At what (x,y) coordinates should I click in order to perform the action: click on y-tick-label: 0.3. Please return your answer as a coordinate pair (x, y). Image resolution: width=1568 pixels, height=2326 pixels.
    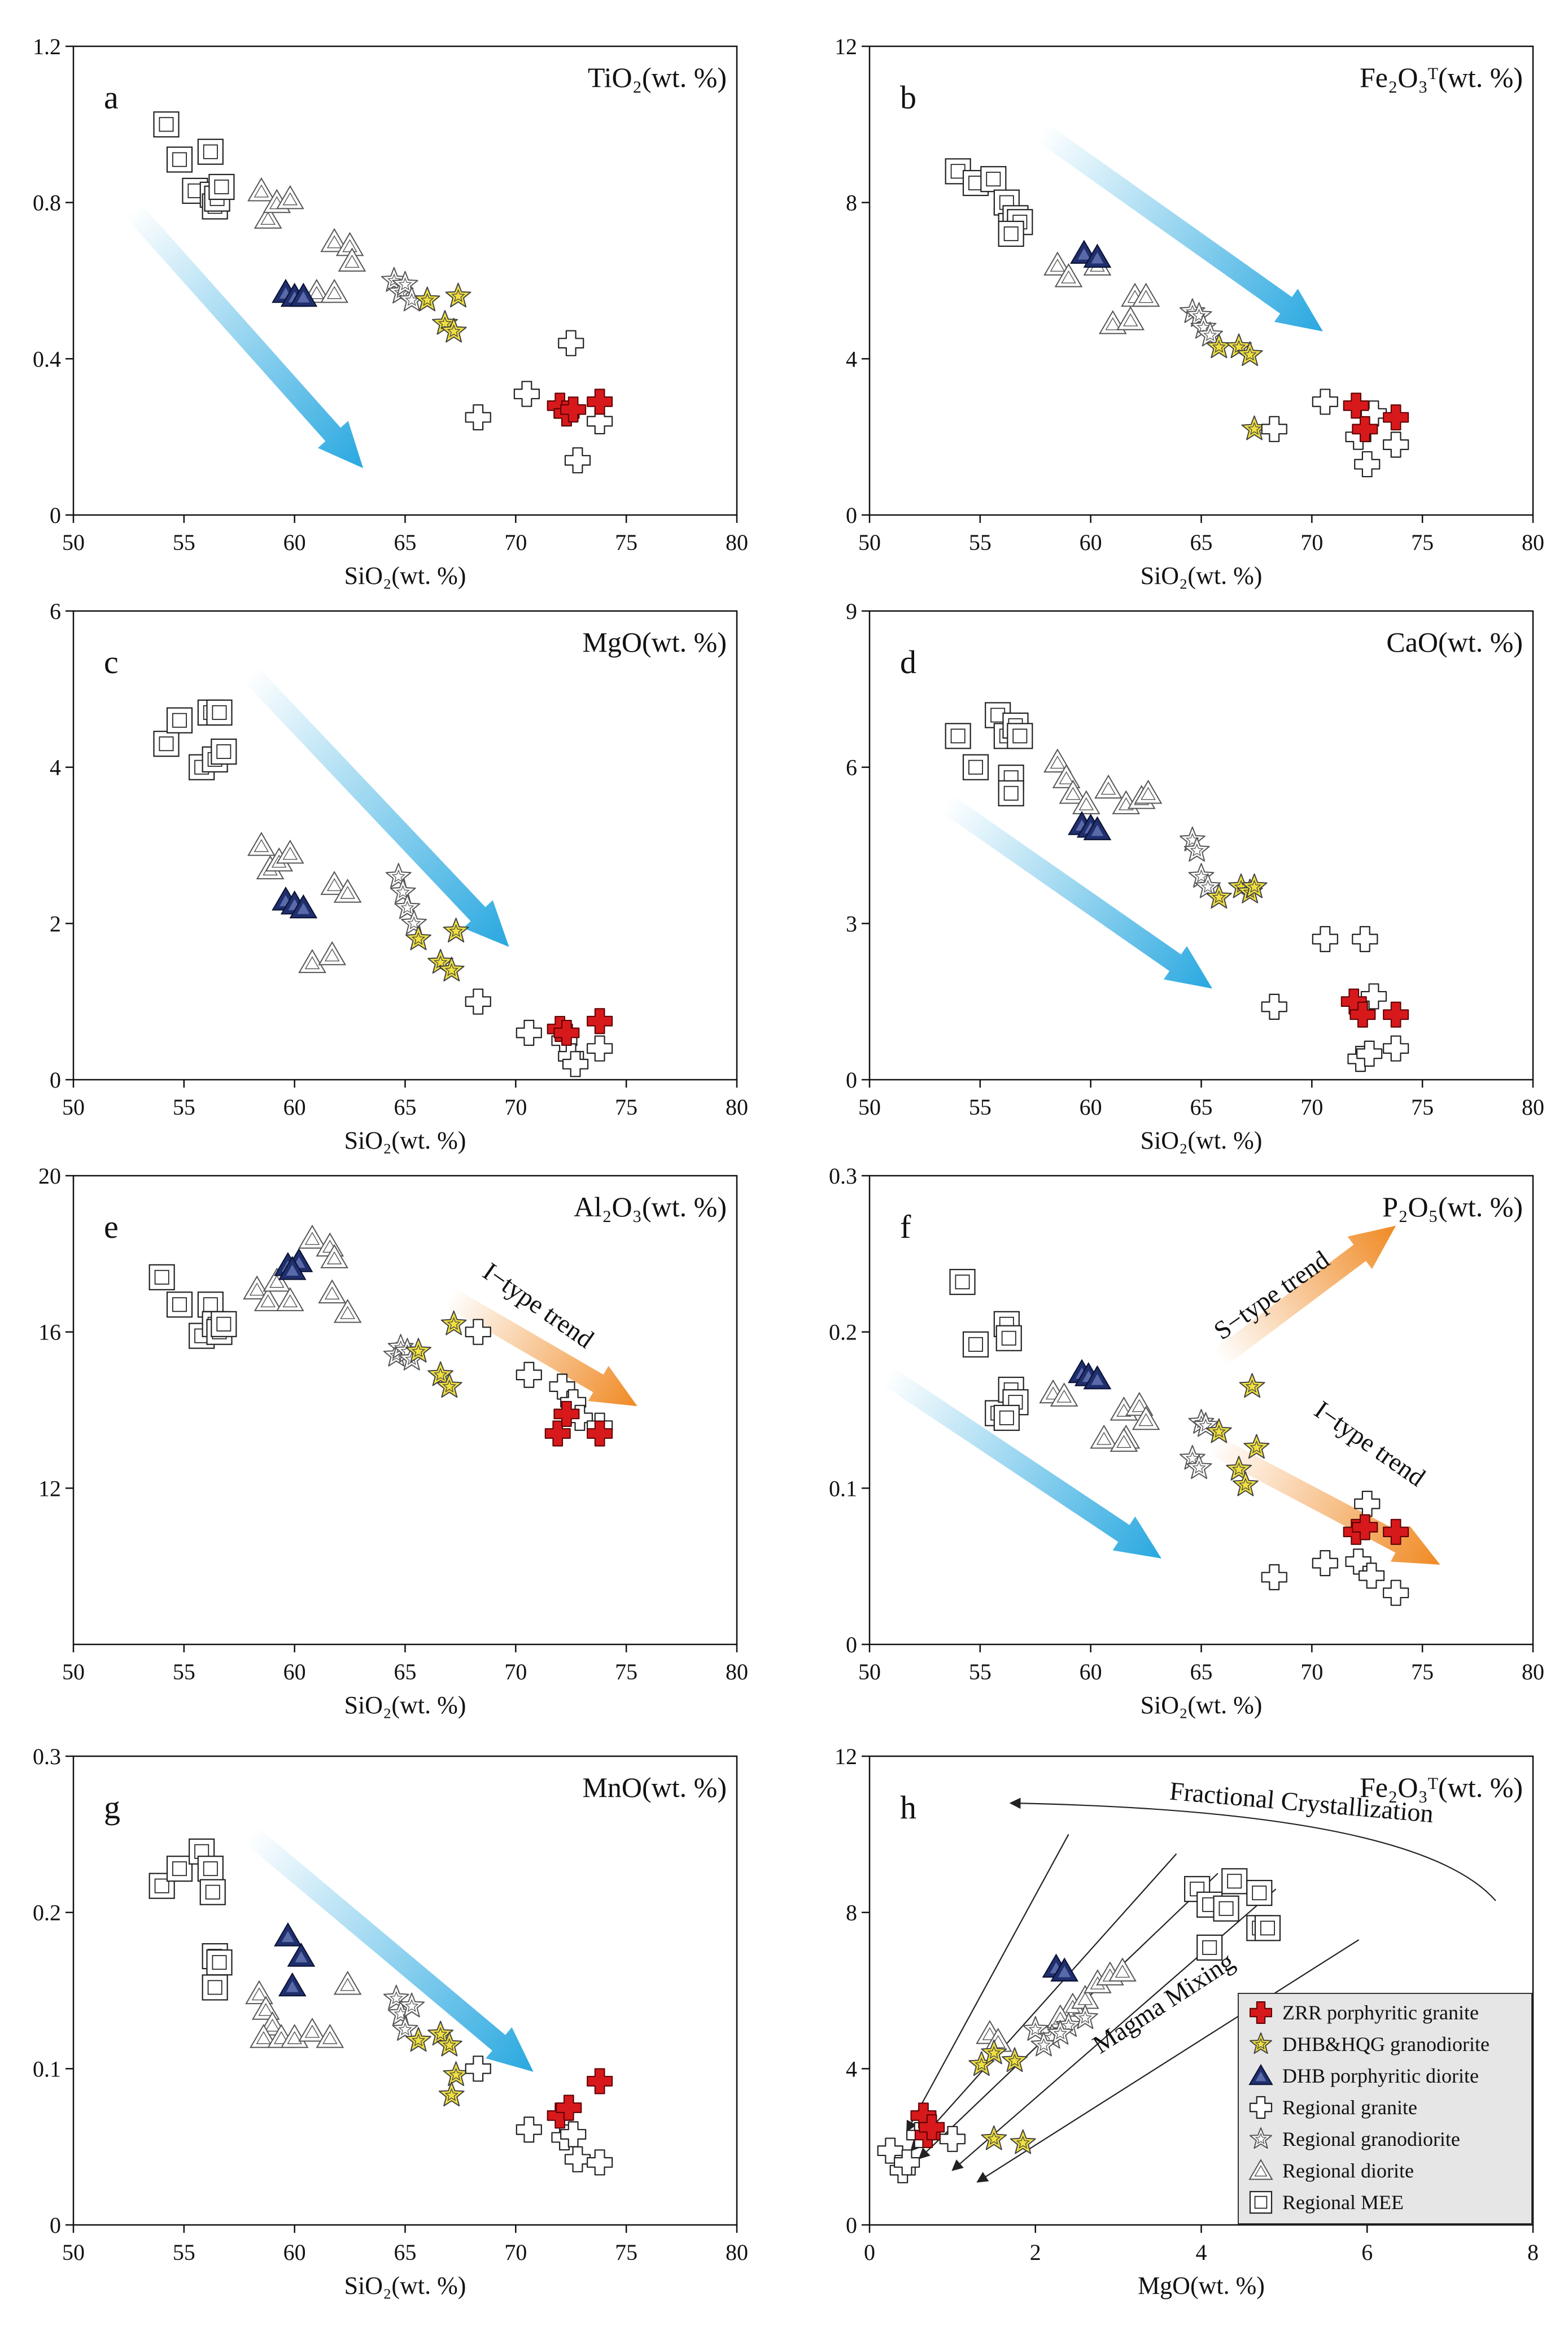
    Looking at the image, I should click on (843, 1176).